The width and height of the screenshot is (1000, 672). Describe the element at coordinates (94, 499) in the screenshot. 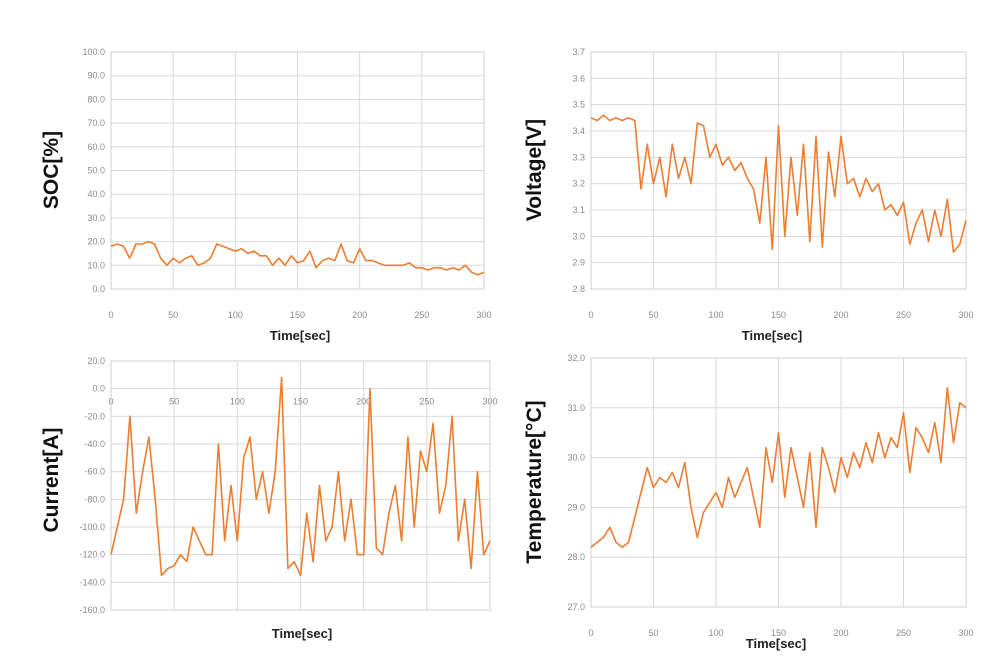

I see `current-ytick-label: -80.0` at that location.